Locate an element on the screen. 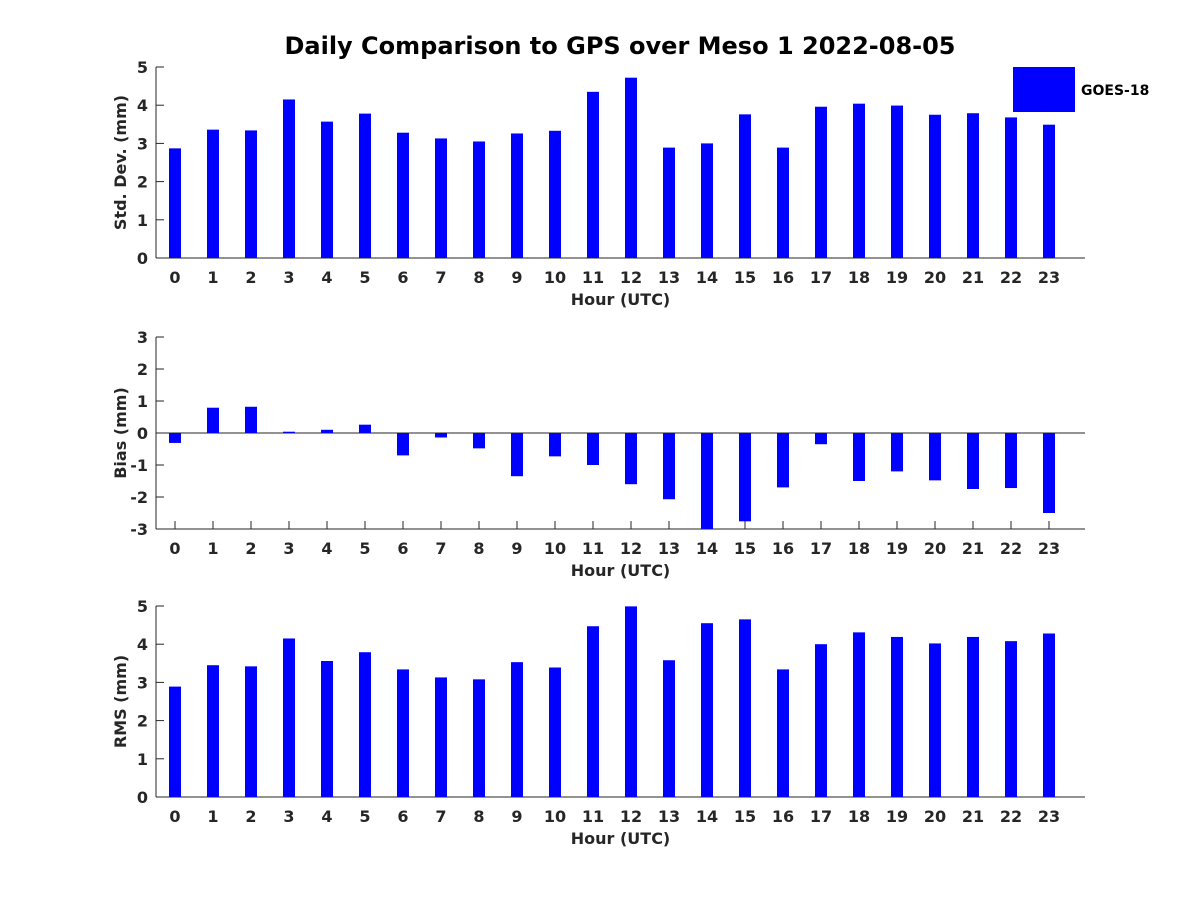  x-tick-label: 12 is located at coordinates (631, 816).